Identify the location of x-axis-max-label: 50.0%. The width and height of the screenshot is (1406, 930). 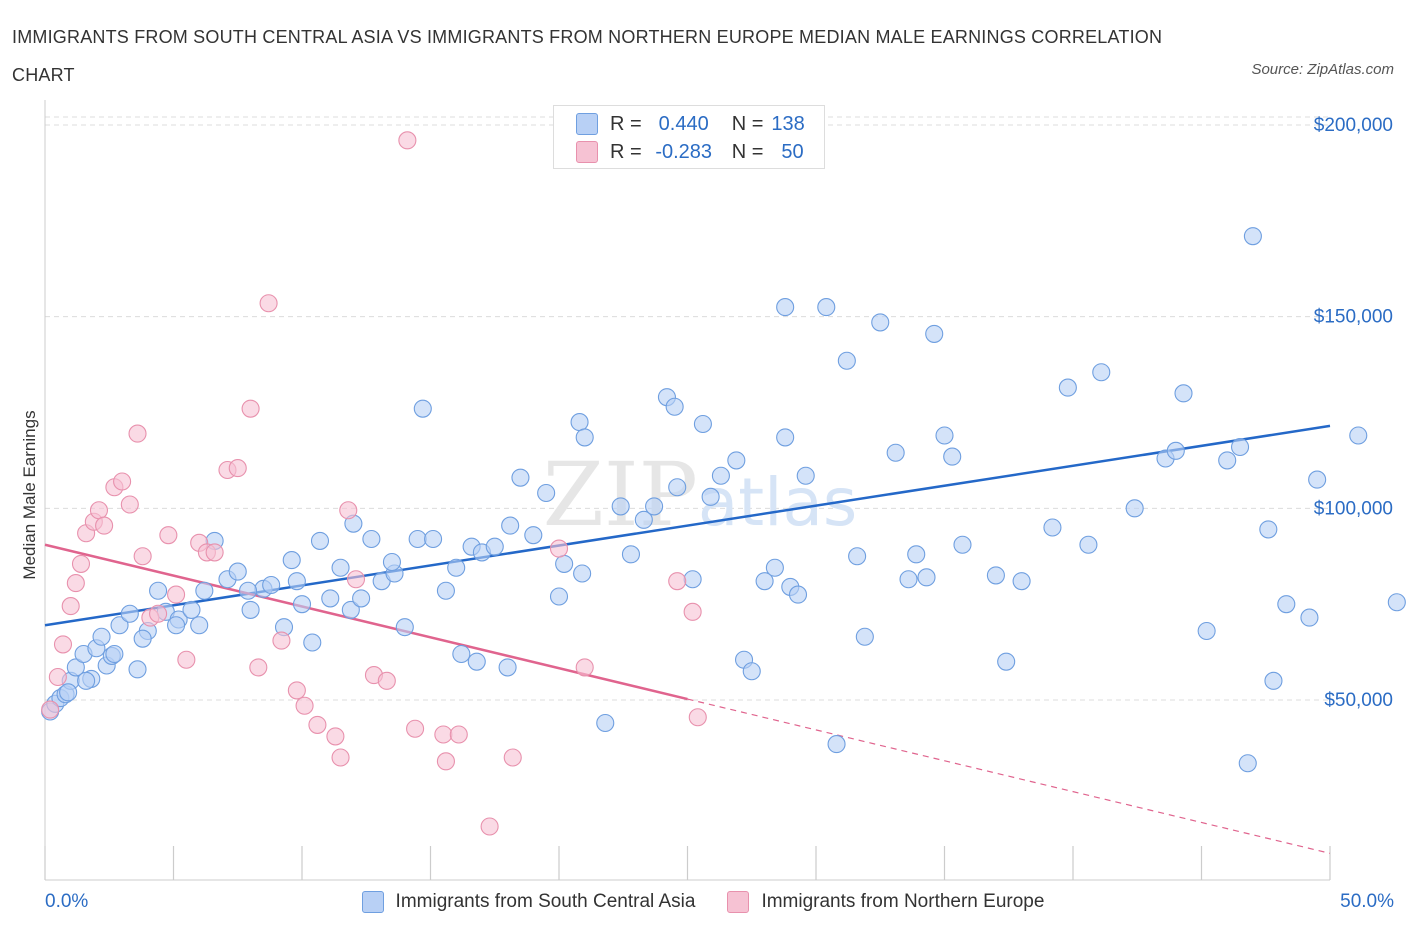
(1367, 901).